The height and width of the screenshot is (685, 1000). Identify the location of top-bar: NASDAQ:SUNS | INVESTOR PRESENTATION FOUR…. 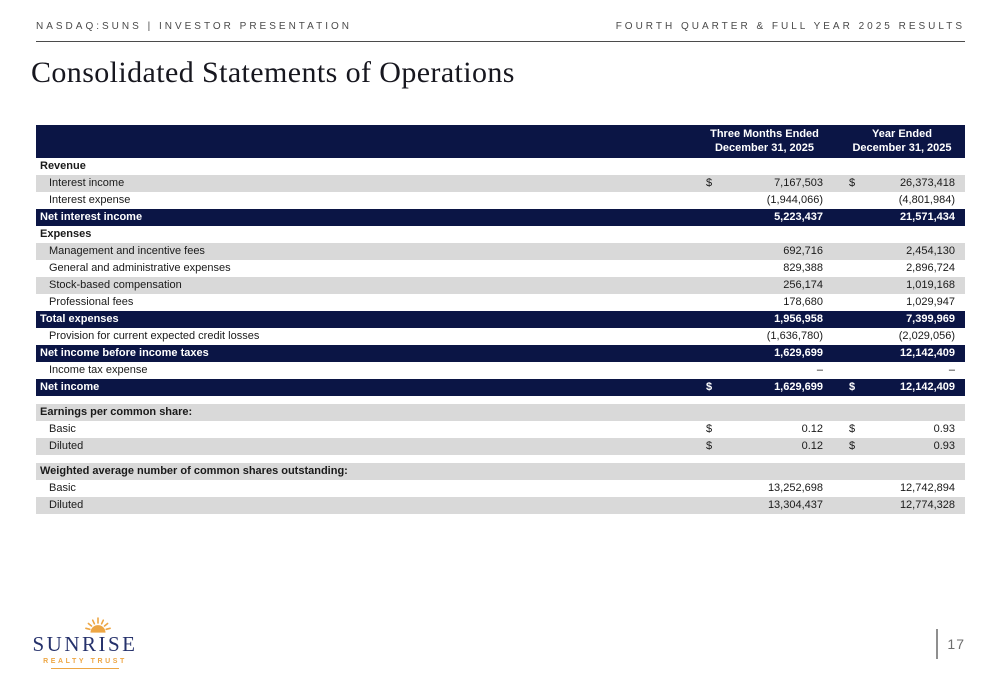
(500, 26).